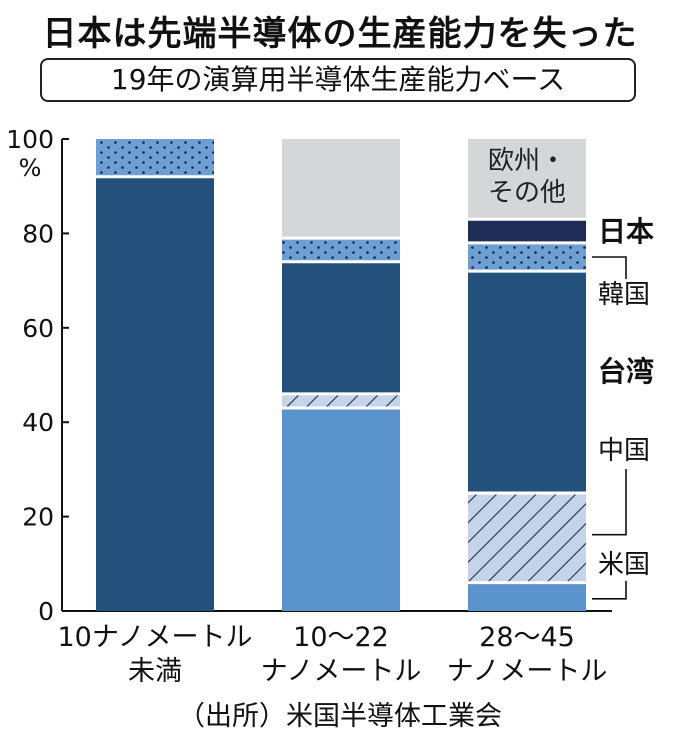 The width and height of the screenshot is (680, 738). What do you see at coordinates (609, 502) in the screenshot?
I see `legend-leader-china` at bounding box center [609, 502].